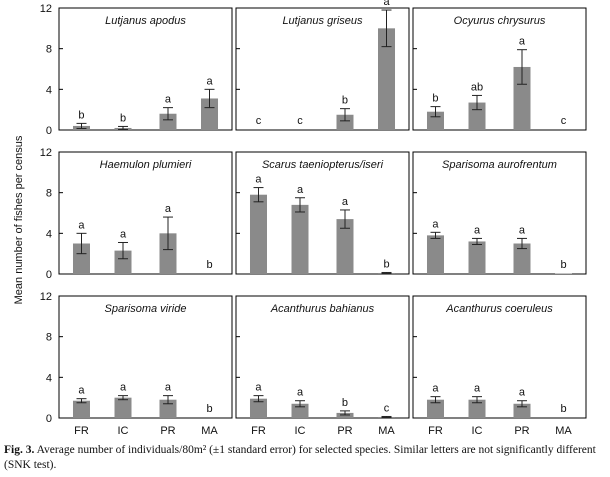  What do you see at coordinates (145, 21) in the screenshot?
I see `panel-title: Lutjanus apodus` at bounding box center [145, 21].